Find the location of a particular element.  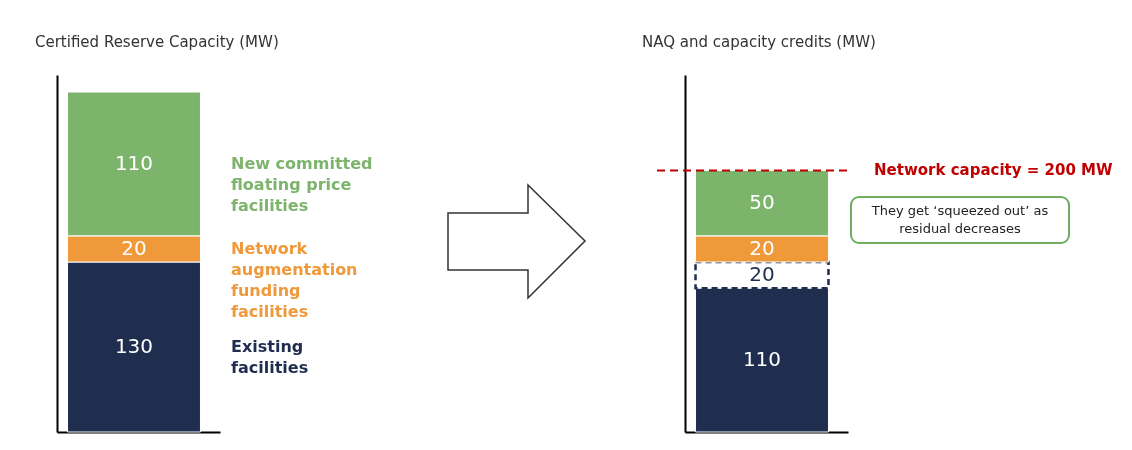

ref-line-label: Network capacity = 200 MW is located at coordinates (993, 170).